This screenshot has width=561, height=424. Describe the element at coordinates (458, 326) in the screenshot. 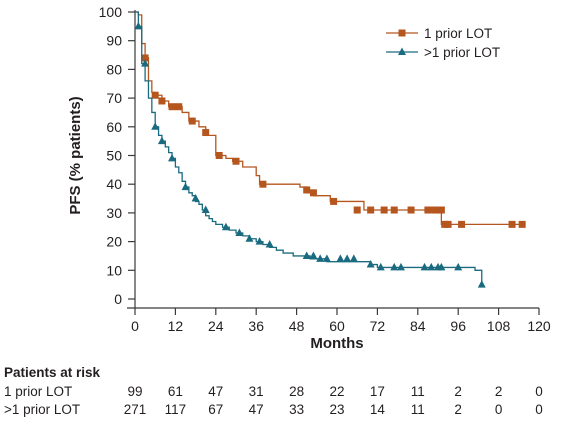

I see `x-tick-label: 96` at that location.